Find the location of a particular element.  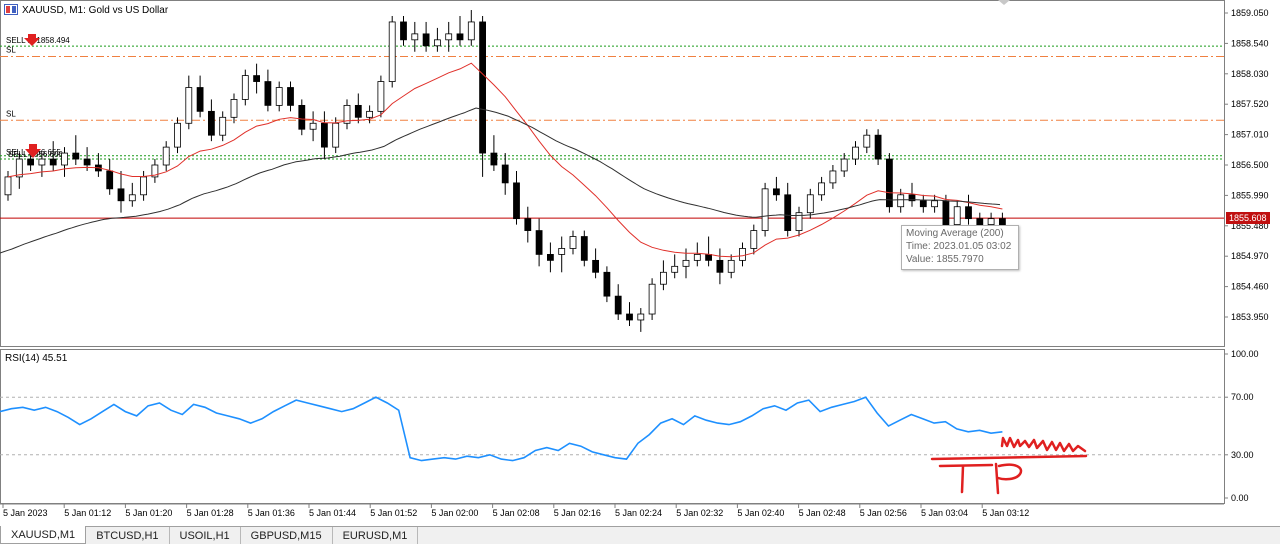

tooltip-time: Time: 2023.01.05 03:02 is located at coordinates (959, 246).